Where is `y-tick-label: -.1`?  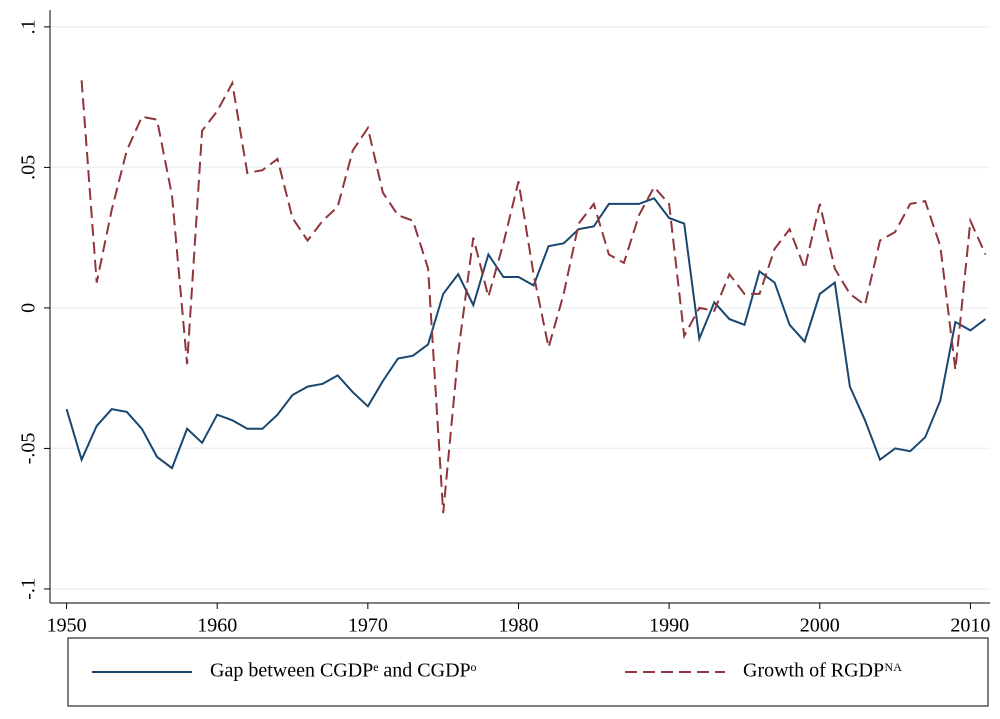 y-tick-label: -.1 is located at coordinates (29, 589).